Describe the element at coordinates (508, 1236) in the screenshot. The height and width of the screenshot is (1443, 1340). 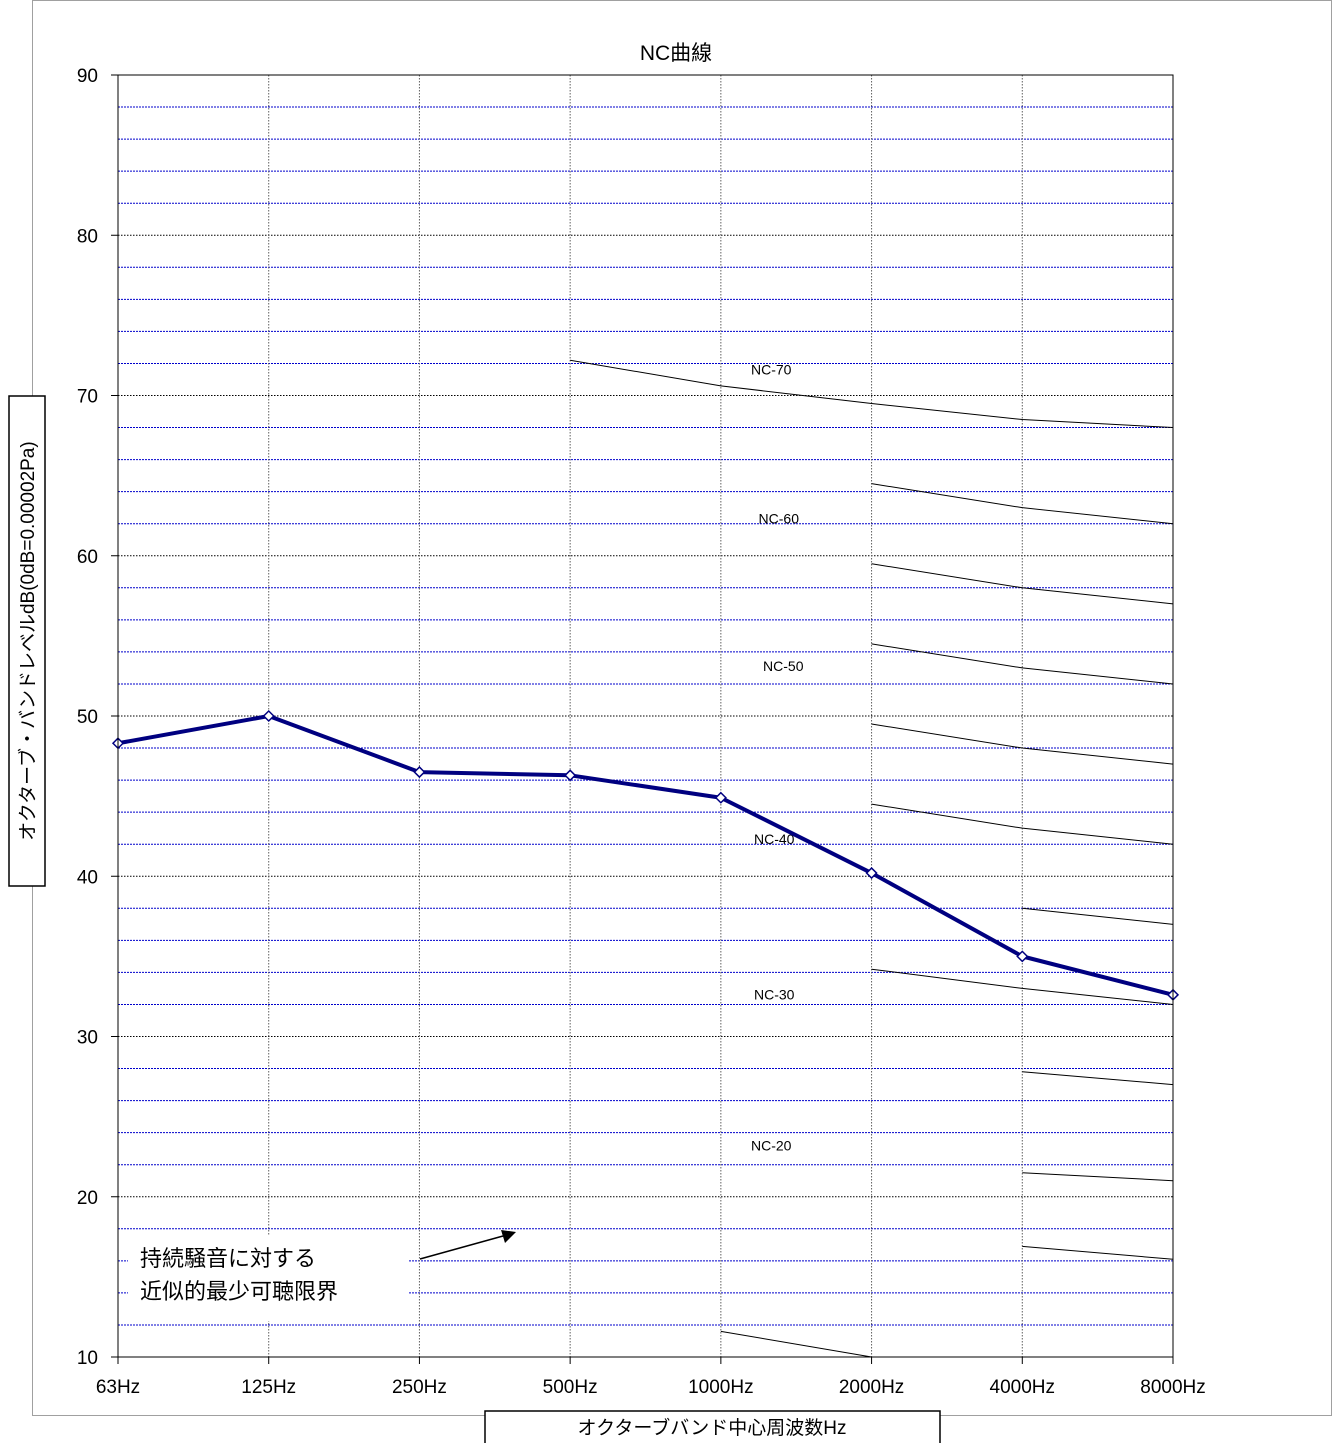
I see `annotation-arrow-head` at that location.